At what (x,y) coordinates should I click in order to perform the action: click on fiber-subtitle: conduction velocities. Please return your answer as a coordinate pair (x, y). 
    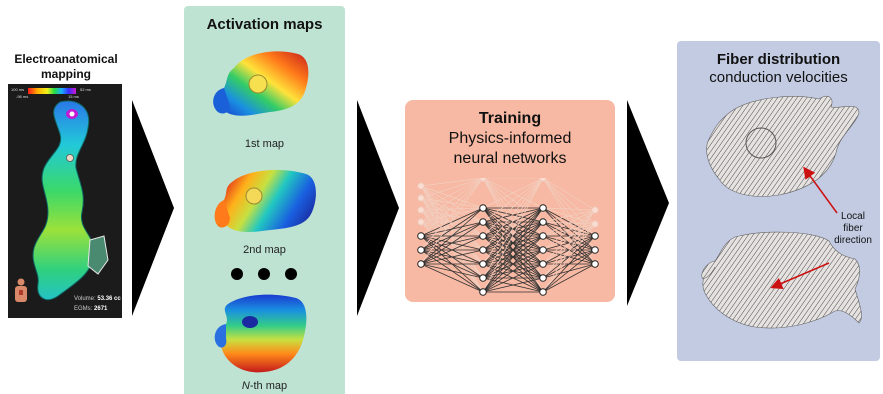
    Looking at the image, I should click on (778, 77).